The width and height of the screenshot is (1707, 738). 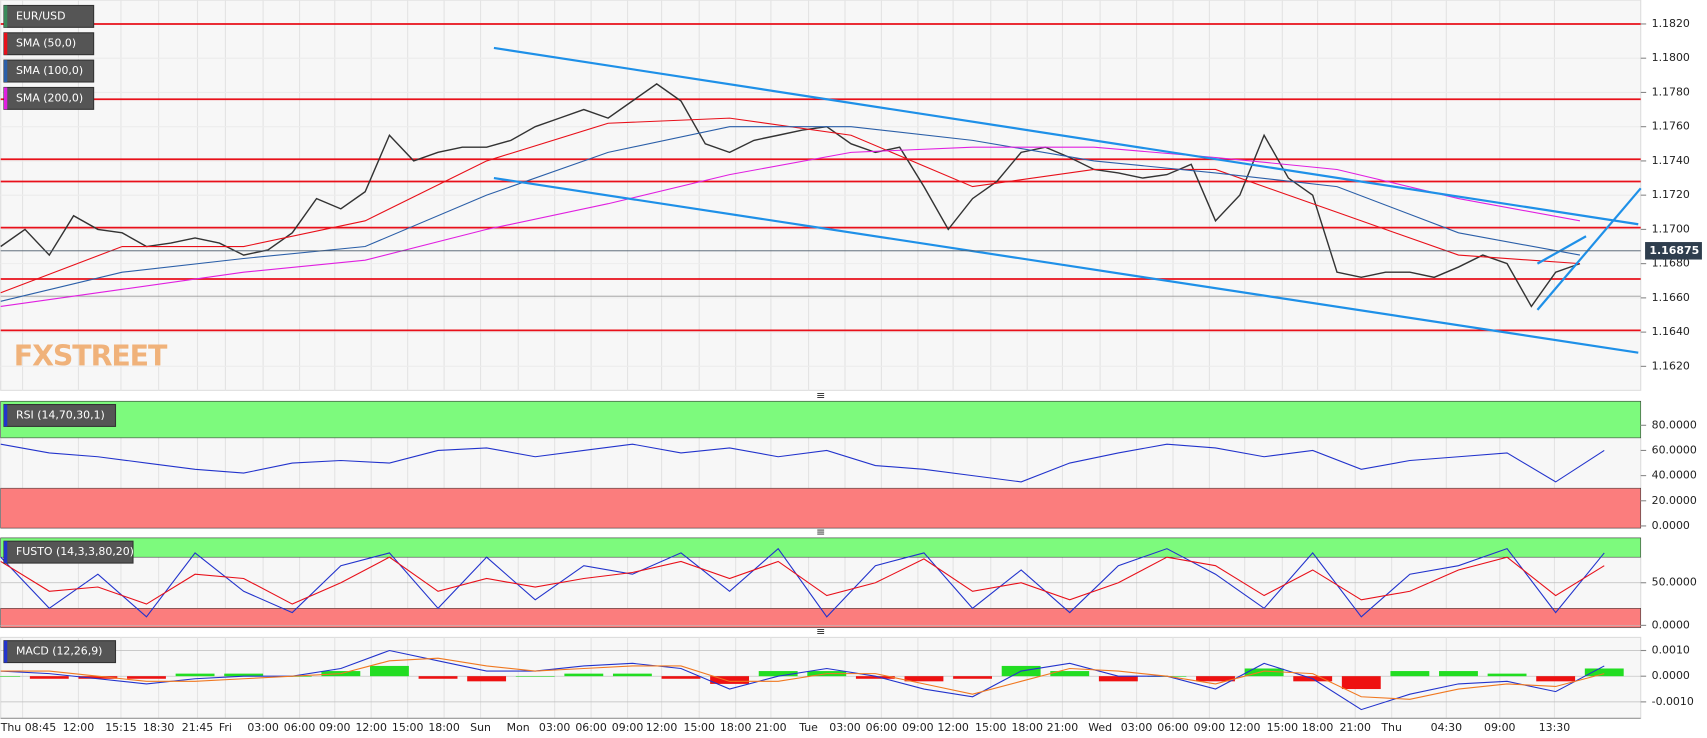 I want to click on last-price-label: 1.16875, so click(x=1674, y=250).